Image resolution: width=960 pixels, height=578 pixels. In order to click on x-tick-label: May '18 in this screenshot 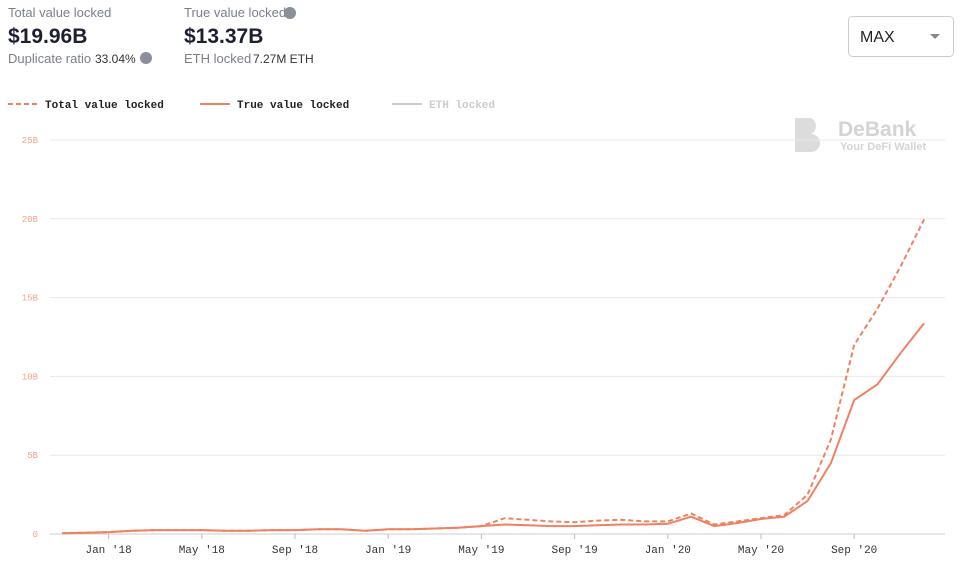, I will do `click(202, 551)`.